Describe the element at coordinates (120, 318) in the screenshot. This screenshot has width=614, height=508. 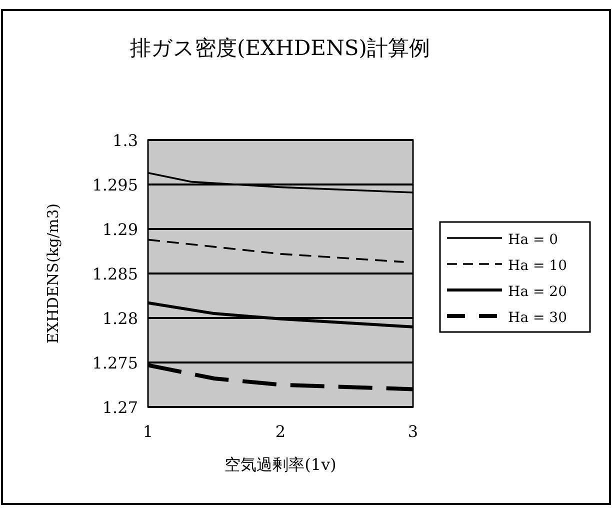
I see `y-tick-label: 1.28` at that location.